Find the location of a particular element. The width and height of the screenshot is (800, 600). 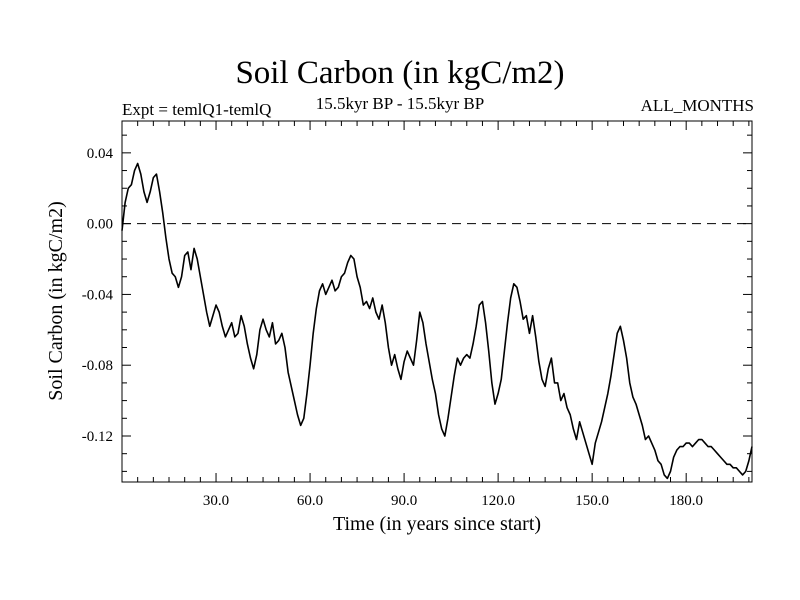

experiment-label: Expt = temlQ1-temlQ is located at coordinates (197, 109).